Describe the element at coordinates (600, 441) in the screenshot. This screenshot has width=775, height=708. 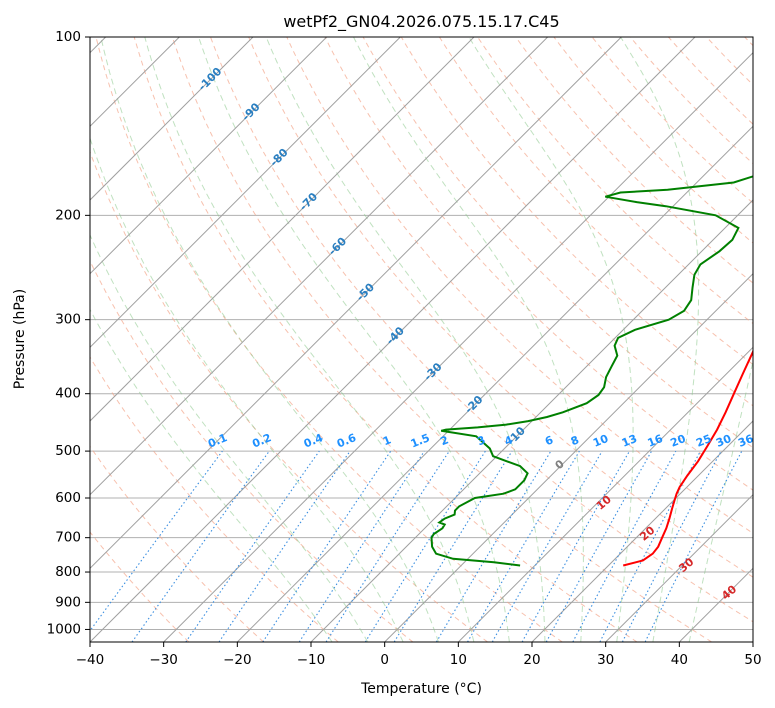
I see `mixing-ratio-label: 10` at that location.